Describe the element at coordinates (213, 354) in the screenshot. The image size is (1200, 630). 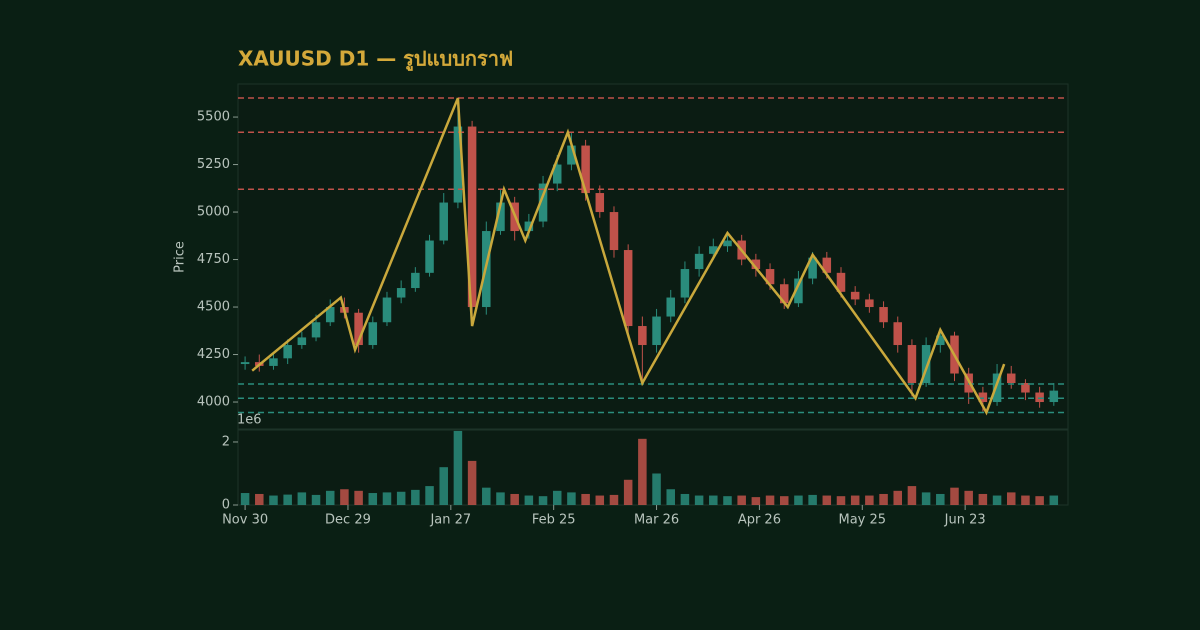
I see `y-tick-label: 4250` at that location.